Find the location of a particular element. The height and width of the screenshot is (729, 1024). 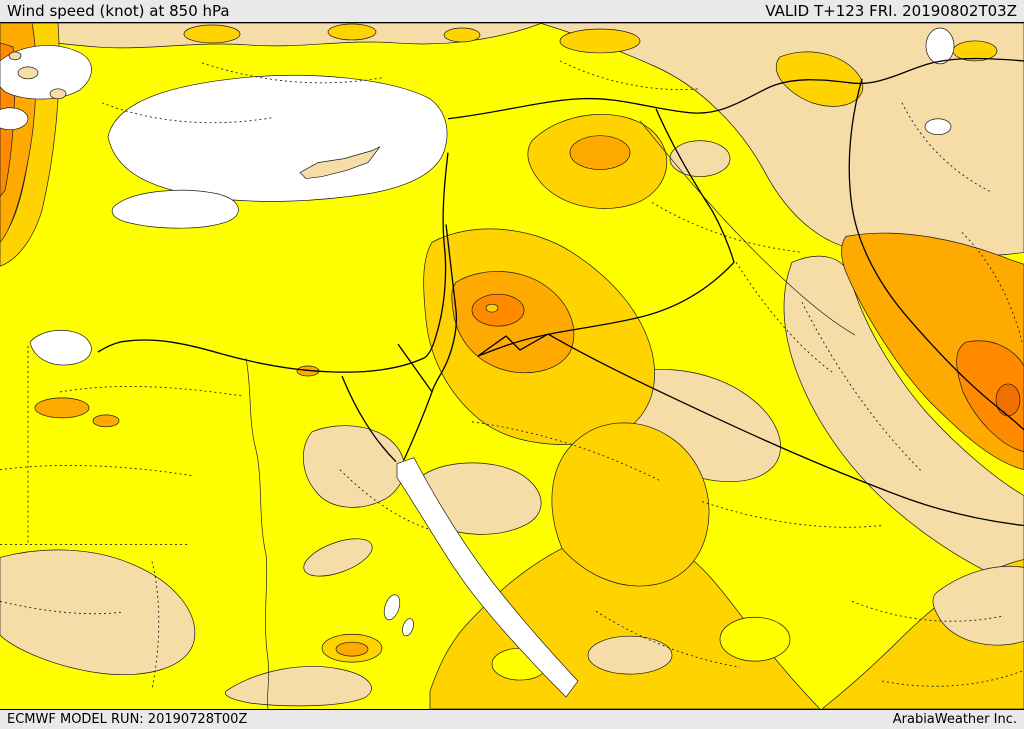

red-sea is located at coordinates (487, 577).